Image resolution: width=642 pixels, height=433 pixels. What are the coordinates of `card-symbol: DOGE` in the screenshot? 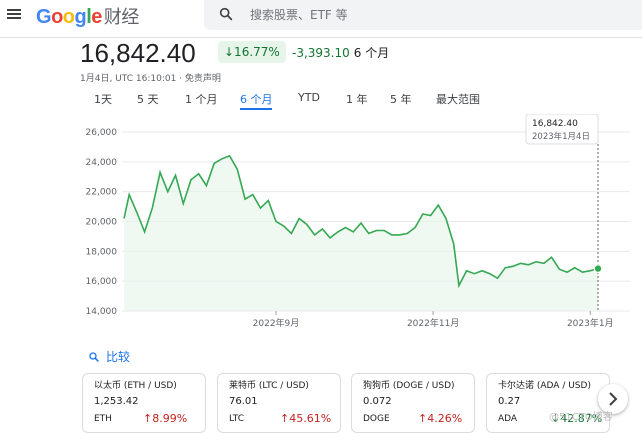 It's located at (376, 419).